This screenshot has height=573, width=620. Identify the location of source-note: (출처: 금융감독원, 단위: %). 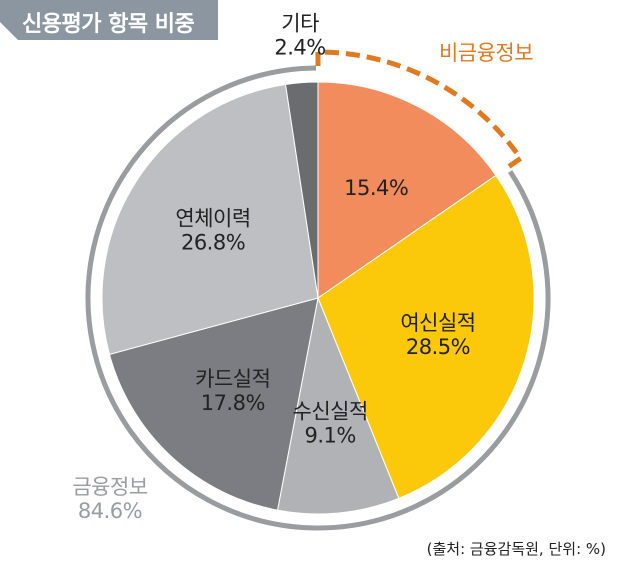
(516, 549).